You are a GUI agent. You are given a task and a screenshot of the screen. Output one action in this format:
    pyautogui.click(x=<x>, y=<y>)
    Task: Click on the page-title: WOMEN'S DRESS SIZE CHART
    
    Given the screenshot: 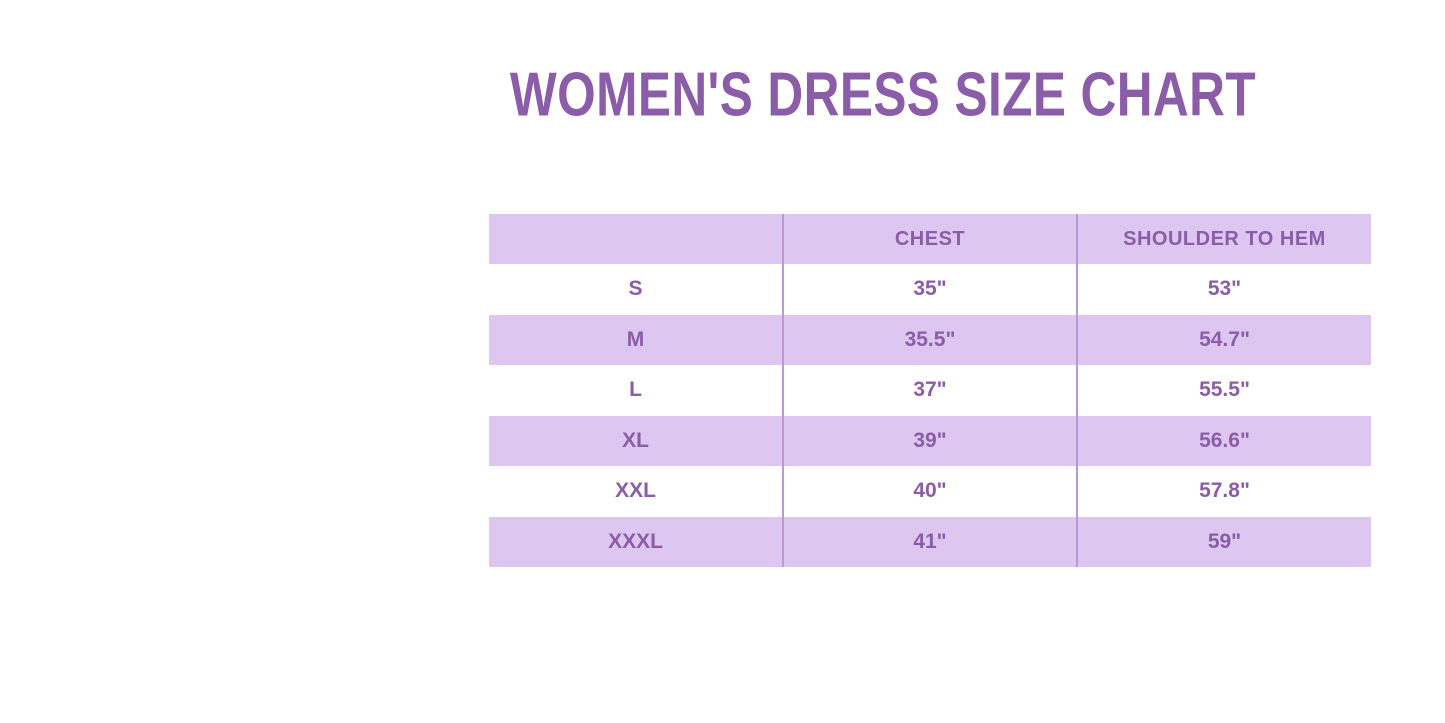 What is the action you would take?
    pyautogui.click(x=883, y=95)
    